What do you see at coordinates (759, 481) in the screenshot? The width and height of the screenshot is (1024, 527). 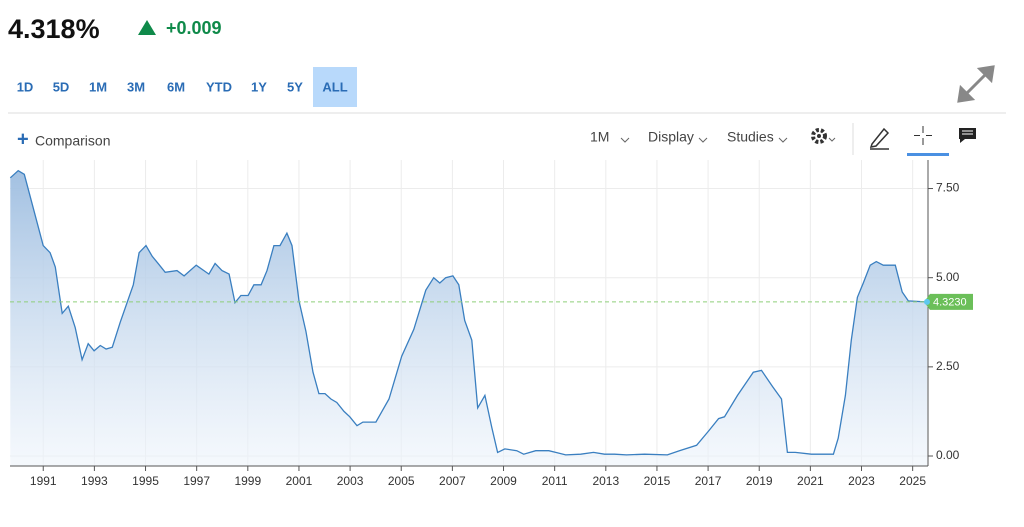 I see `x-tick-label: 2019` at bounding box center [759, 481].